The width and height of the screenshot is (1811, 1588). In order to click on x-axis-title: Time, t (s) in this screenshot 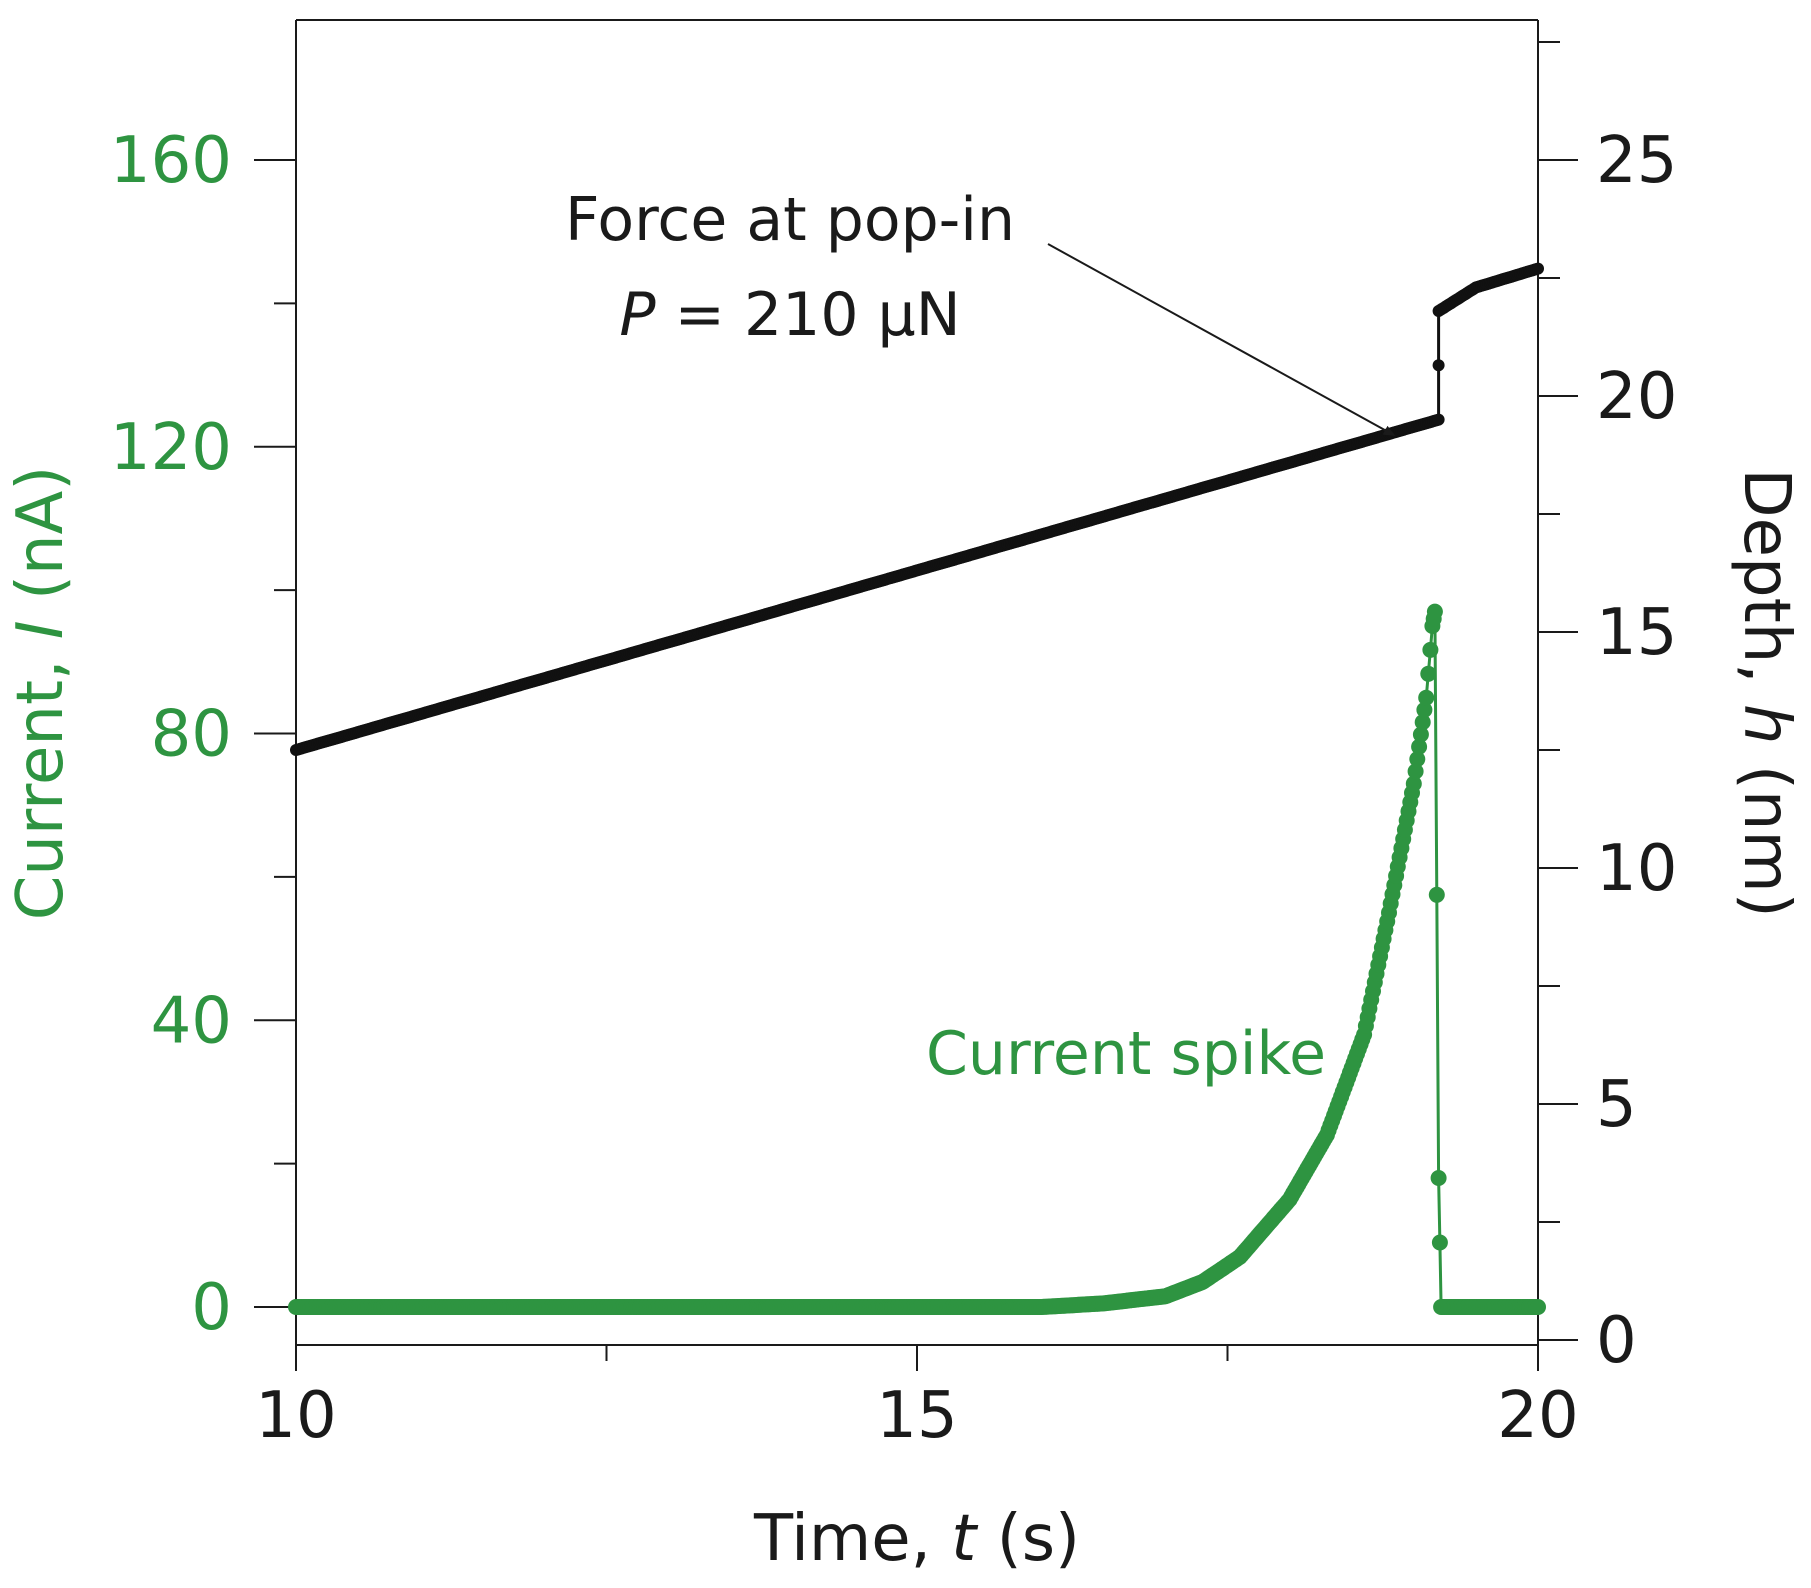, I will do `click(916, 1539)`.